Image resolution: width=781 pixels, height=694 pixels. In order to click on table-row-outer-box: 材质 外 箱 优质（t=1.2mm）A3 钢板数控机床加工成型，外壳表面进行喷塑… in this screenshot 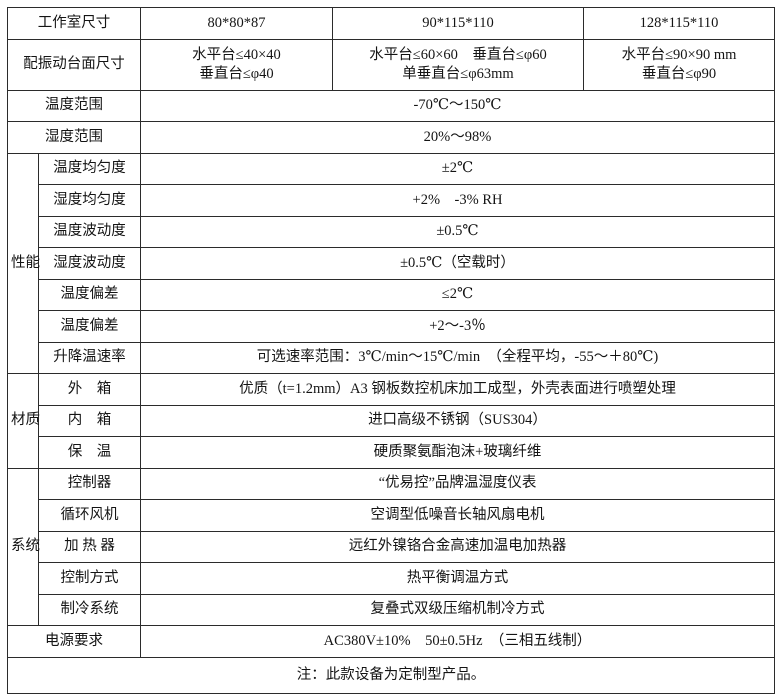, I will do `click(391, 421)`.